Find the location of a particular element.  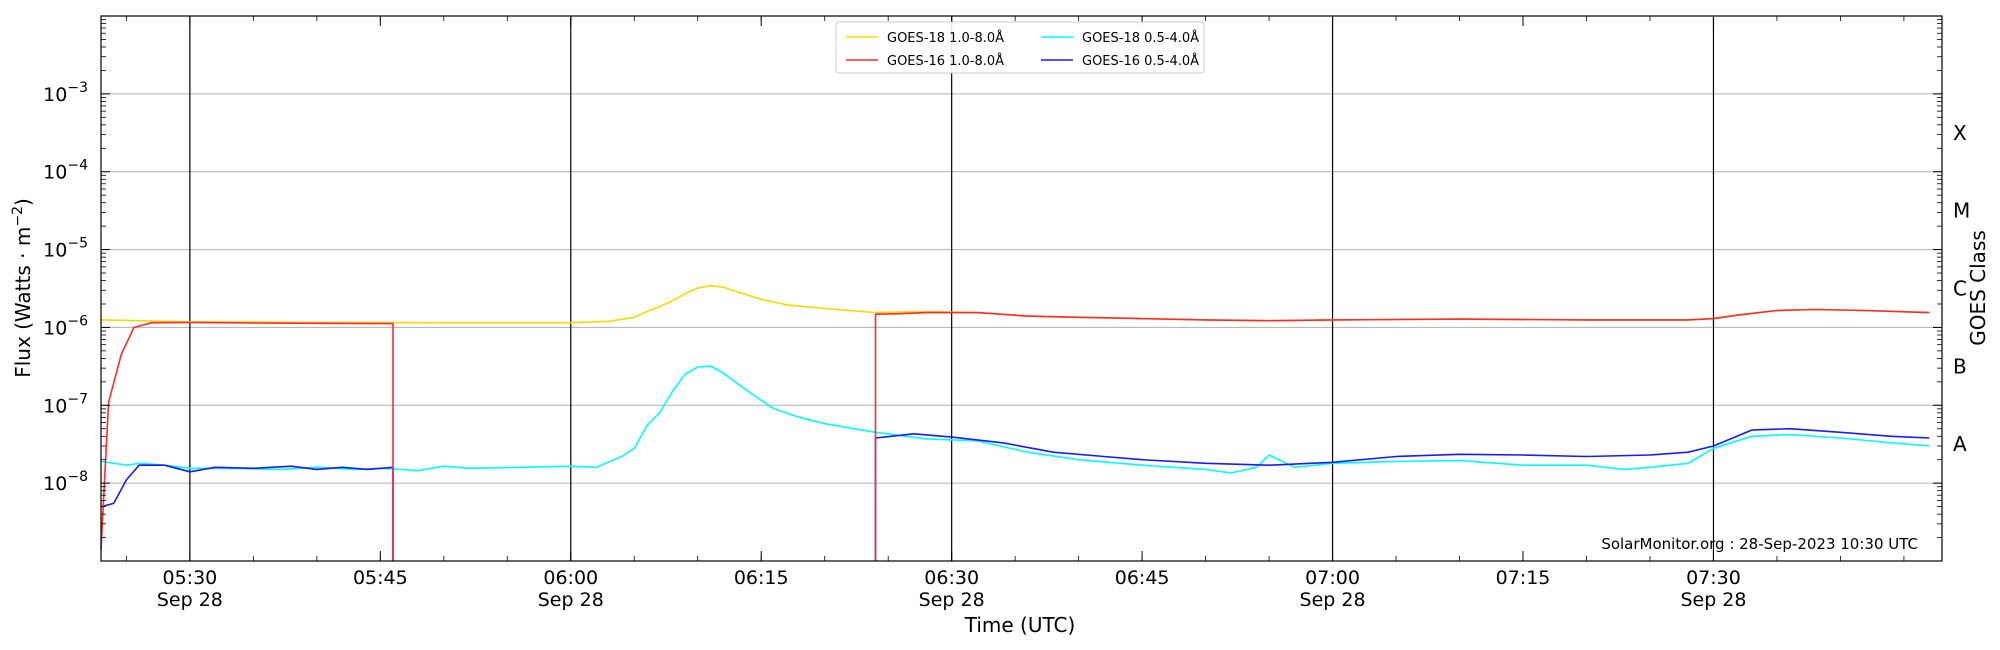

legend-label: GOES-18 0.5-4.0Å is located at coordinates (1140, 38).